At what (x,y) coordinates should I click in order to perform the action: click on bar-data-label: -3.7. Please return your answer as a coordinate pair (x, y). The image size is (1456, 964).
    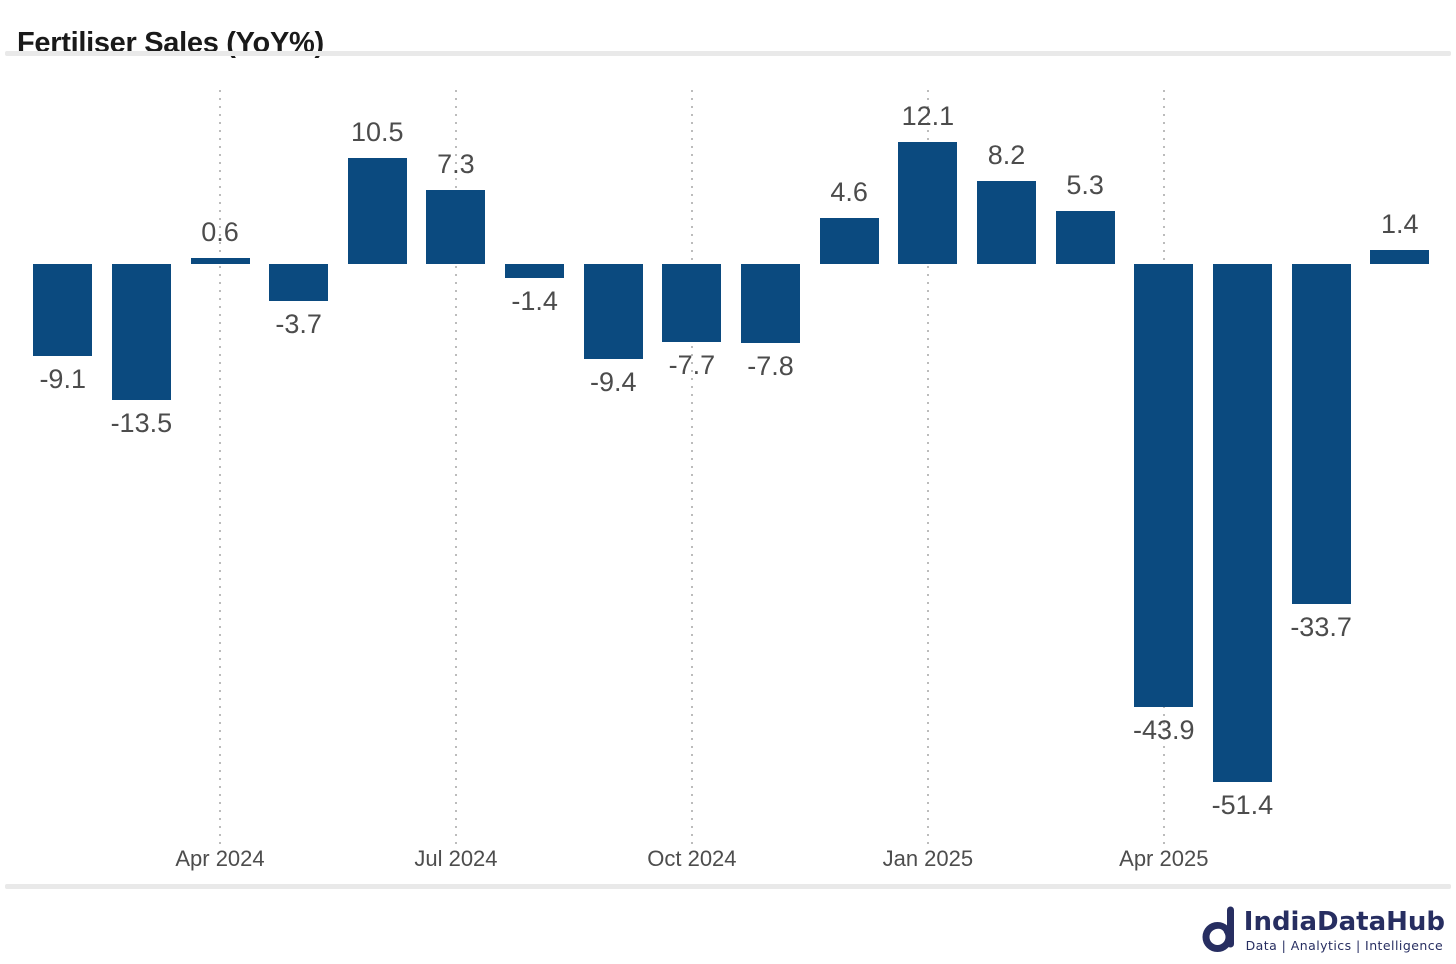
    Looking at the image, I should click on (298, 324).